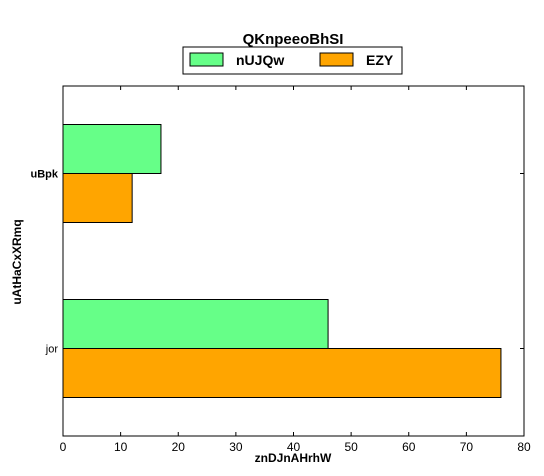 This screenshot has height=476, width=544. What do you see at coordinates (409, 447) in the screenshot?
I see `x-tick-label-60: 60` at bounding box center [409, 447].